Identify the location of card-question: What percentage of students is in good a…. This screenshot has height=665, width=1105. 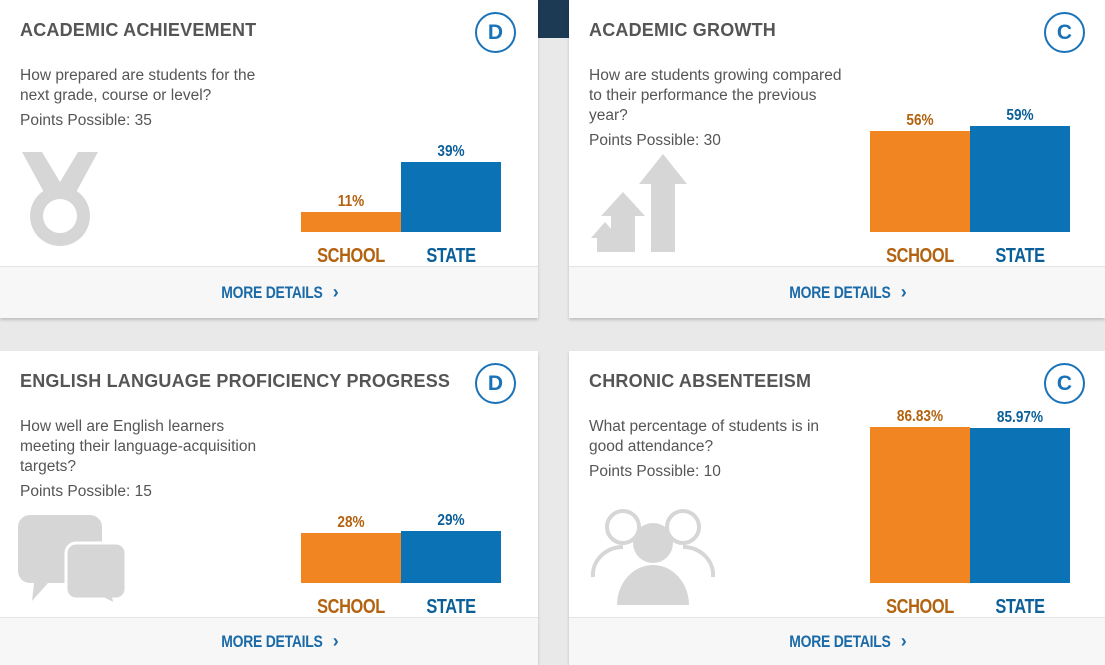
(720, 449).